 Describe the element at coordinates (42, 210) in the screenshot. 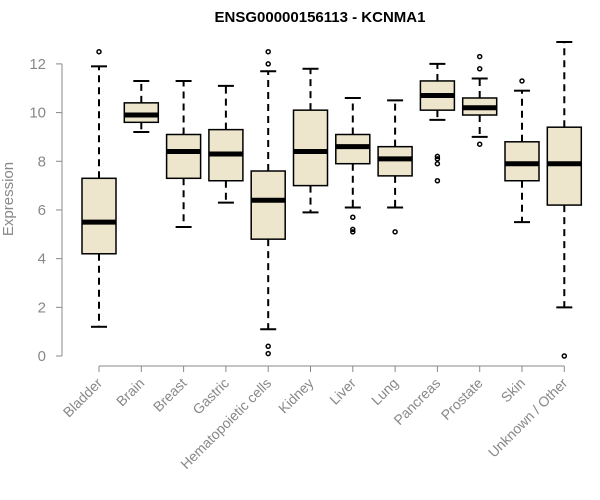

I see `y-tick-label: 6` at that location.